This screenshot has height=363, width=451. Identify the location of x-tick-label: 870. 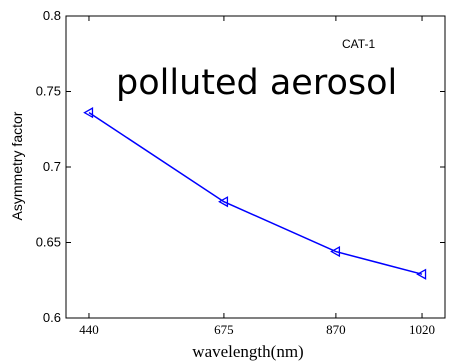
(336, 329).